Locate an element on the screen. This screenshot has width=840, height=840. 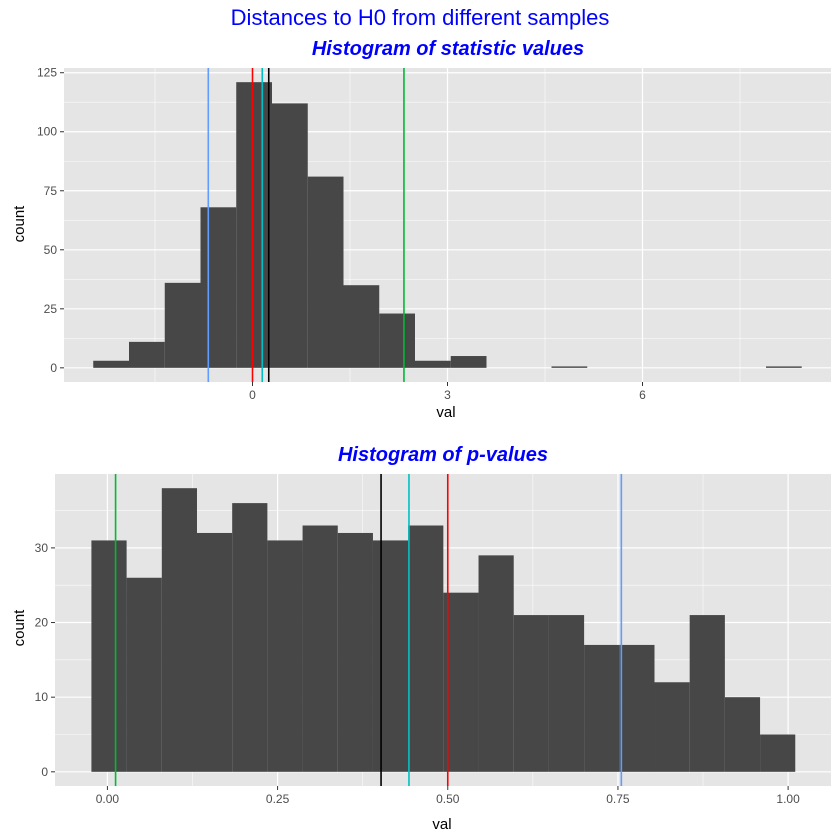
statistic-y-tick-label-4: 100 is located at coordinates (47, 132).